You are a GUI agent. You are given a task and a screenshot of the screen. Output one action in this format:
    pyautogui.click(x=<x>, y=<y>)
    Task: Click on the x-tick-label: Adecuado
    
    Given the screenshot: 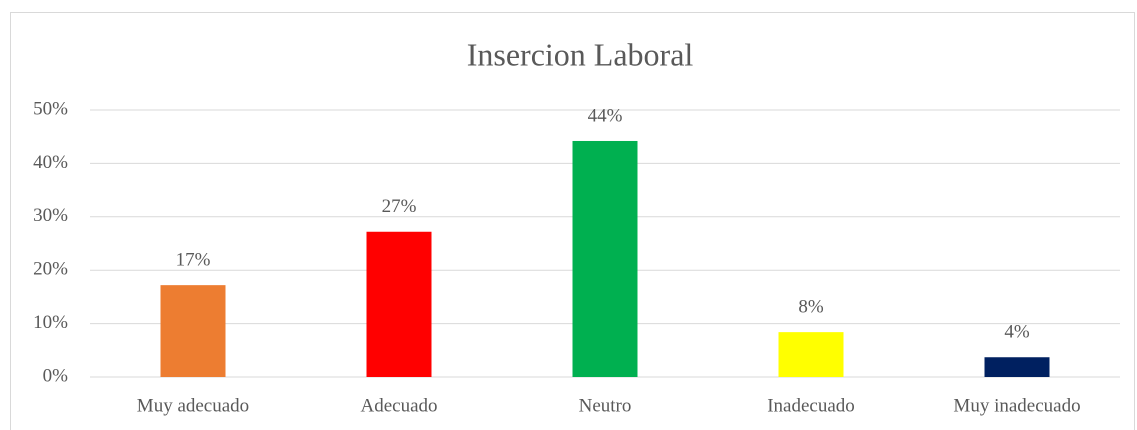 What is the action you would take?
    pyautogui.click(x=398, y=405)
    